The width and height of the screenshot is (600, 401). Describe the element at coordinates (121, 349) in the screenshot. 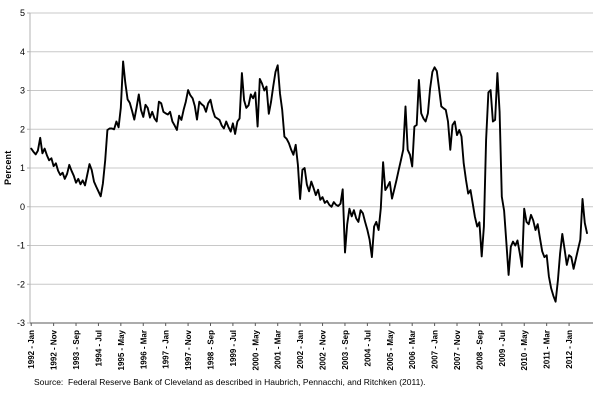

I see `x-tick-label: 1995 - May` at that location.